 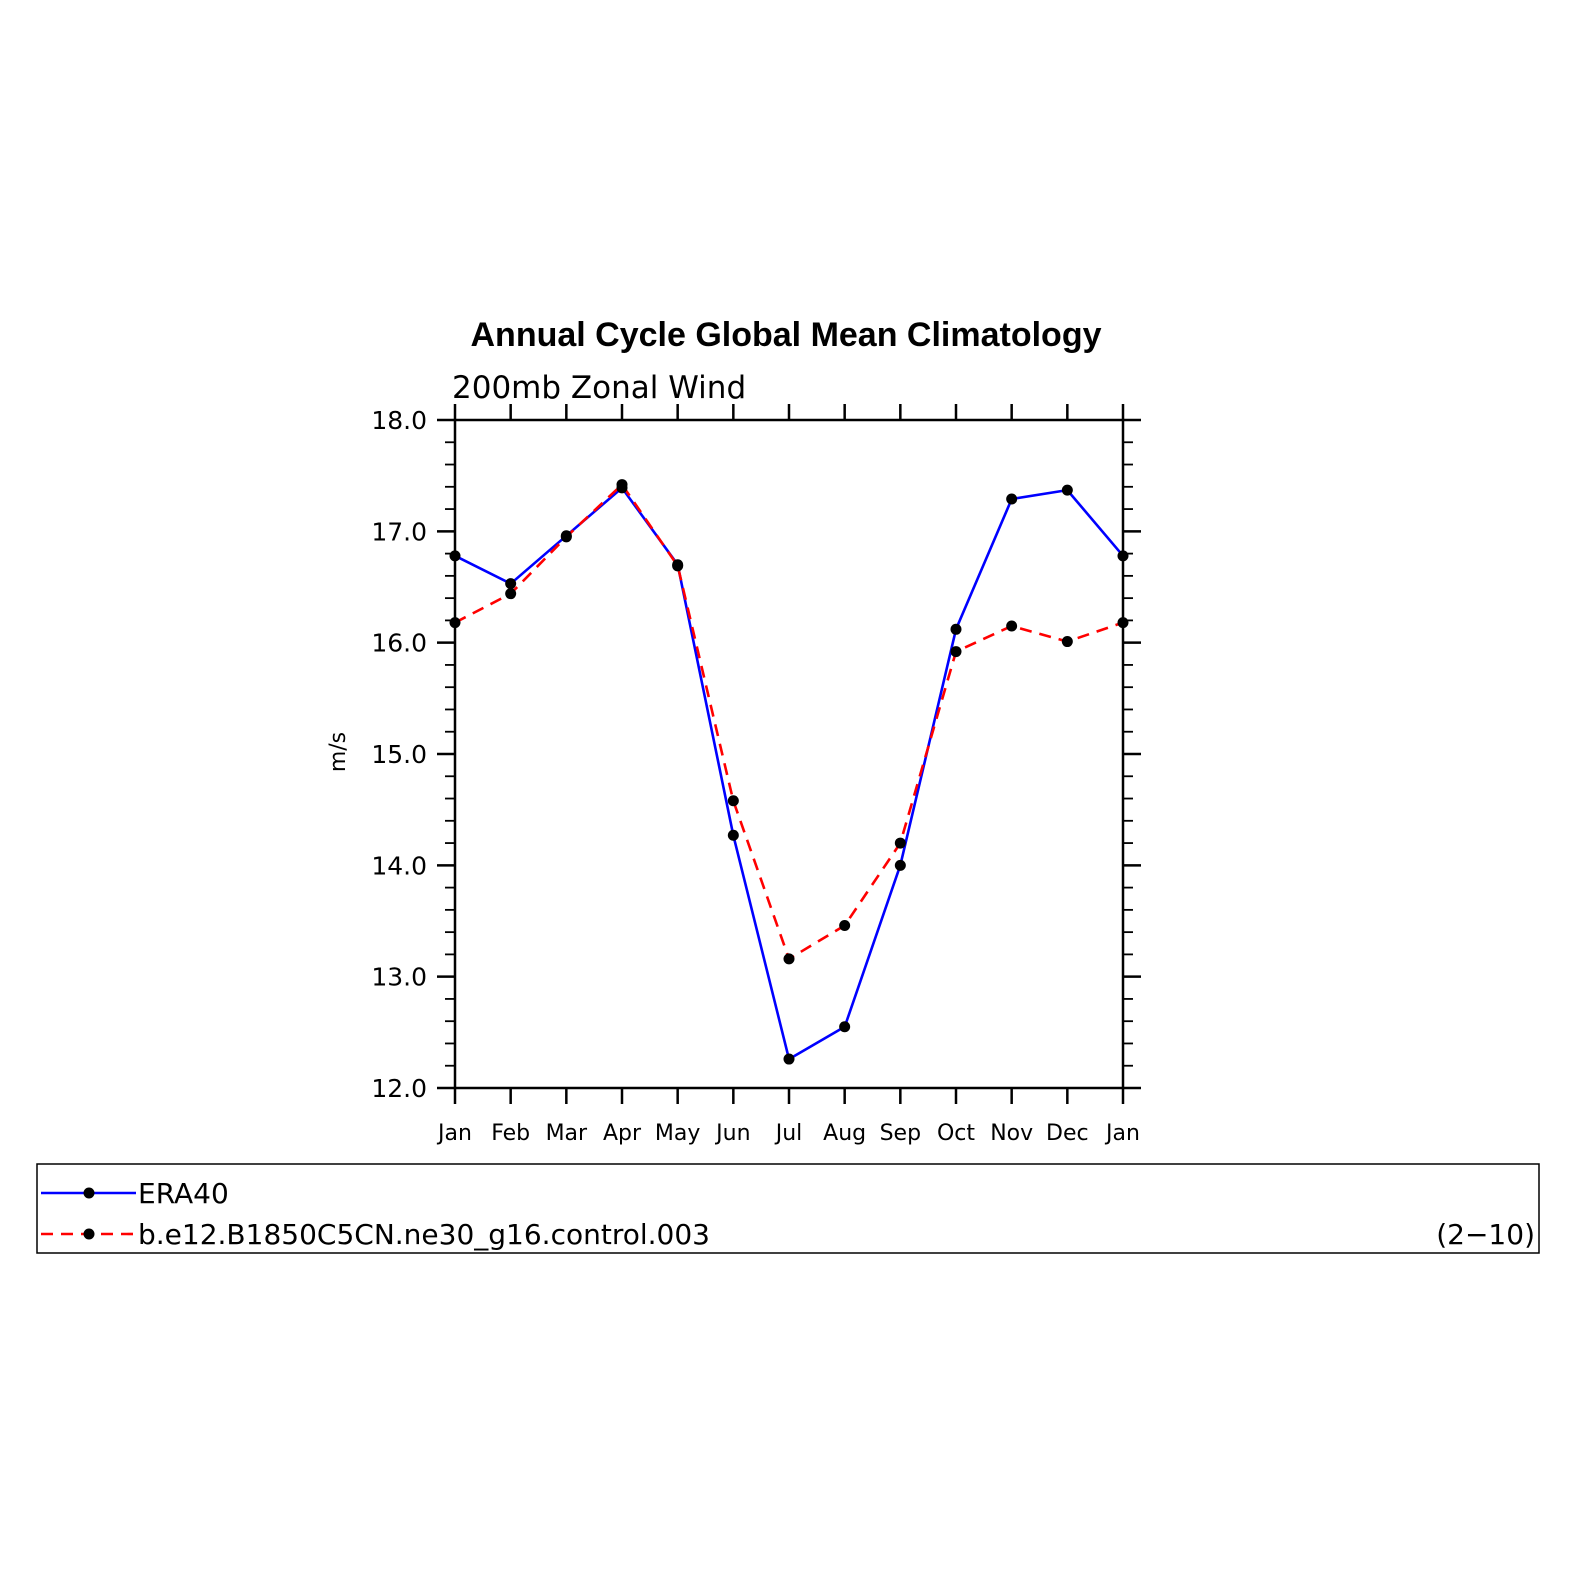 I want to click on x-tick-label: May, so click(x=677, y=1133).